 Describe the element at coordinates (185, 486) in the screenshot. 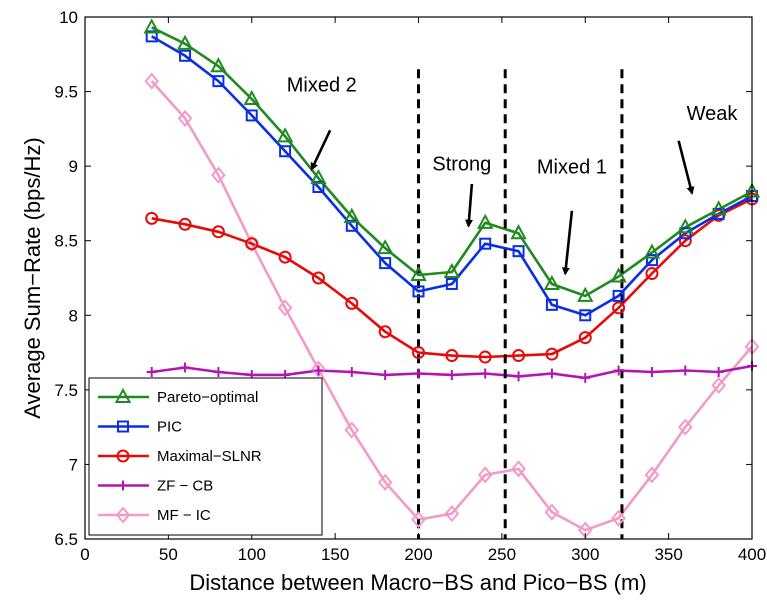

I see `legend-label-zf-cb: ZF − CB` at that location.